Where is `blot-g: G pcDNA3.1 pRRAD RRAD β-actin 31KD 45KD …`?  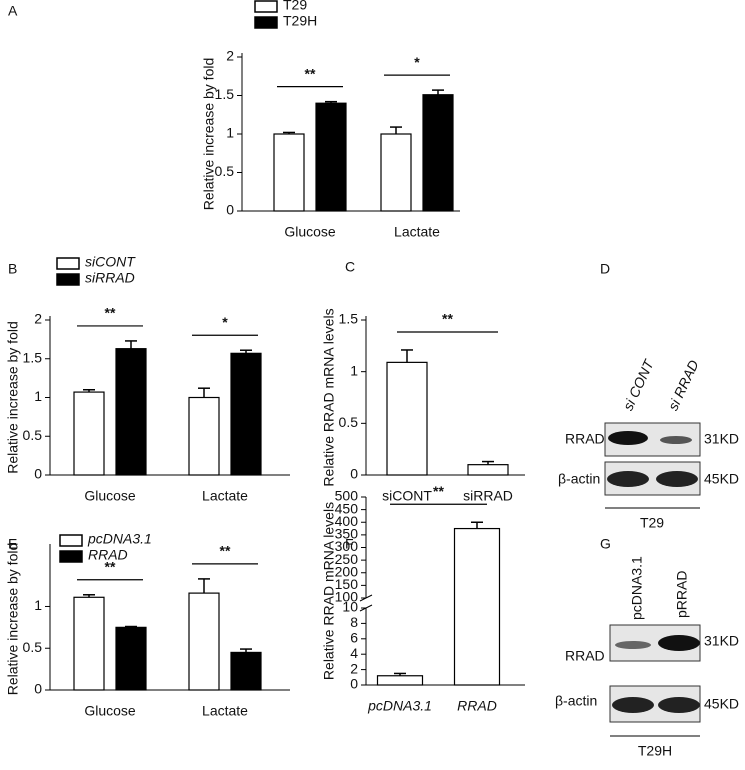
blot-g: G pcDNA3.1 pRRAD RRAD β-actin 31KD 45KD … is located at coordinates (647, 647).